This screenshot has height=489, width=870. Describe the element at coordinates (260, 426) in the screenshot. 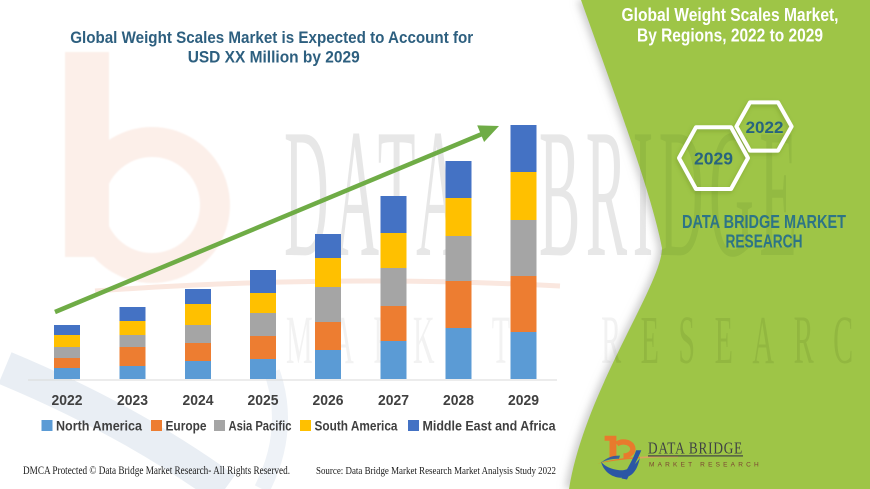

I see `svg-text: Asia Pacific` at that location.